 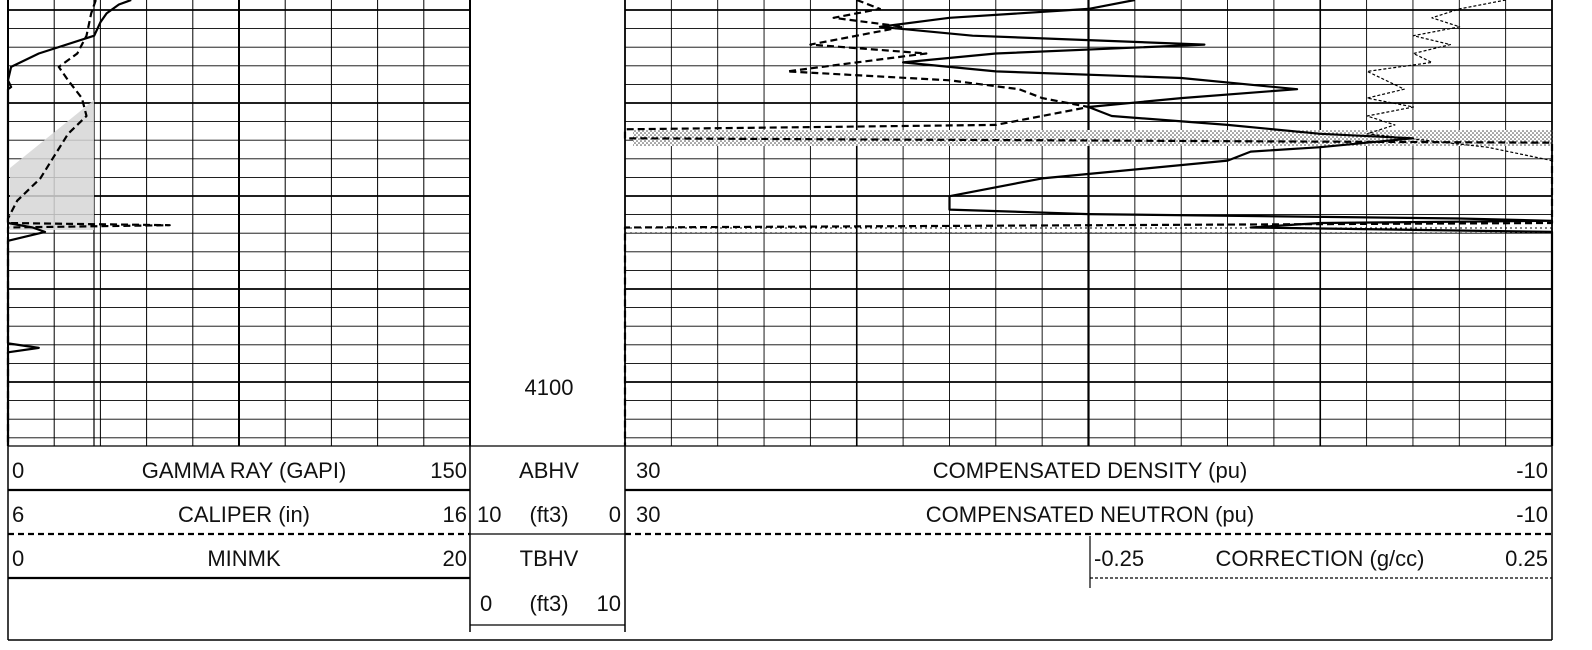 I want to click on neutron-max: -10, so click(x=1532, y=514).